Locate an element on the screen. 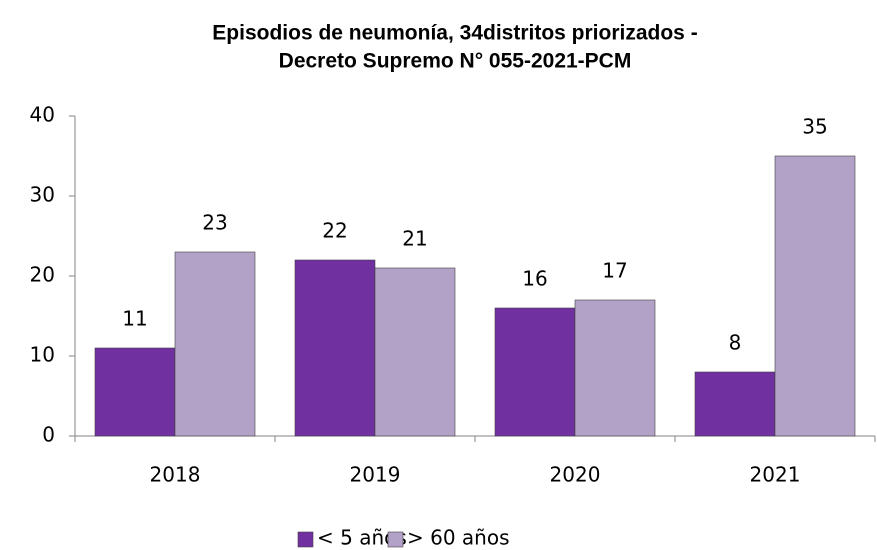 The width and height of the screenshot is (877, 550). y-tick-label: 20 is located at coordinates (42, 275).